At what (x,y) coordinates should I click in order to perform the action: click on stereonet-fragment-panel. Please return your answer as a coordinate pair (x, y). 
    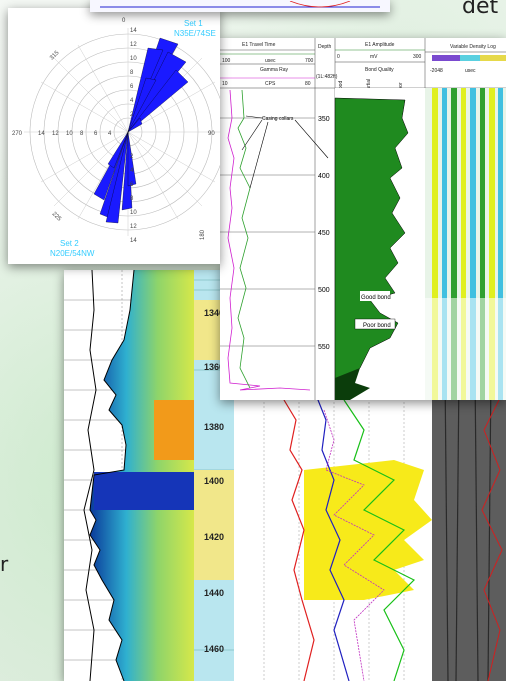
    Looking at the image, I should click on (240, 6).